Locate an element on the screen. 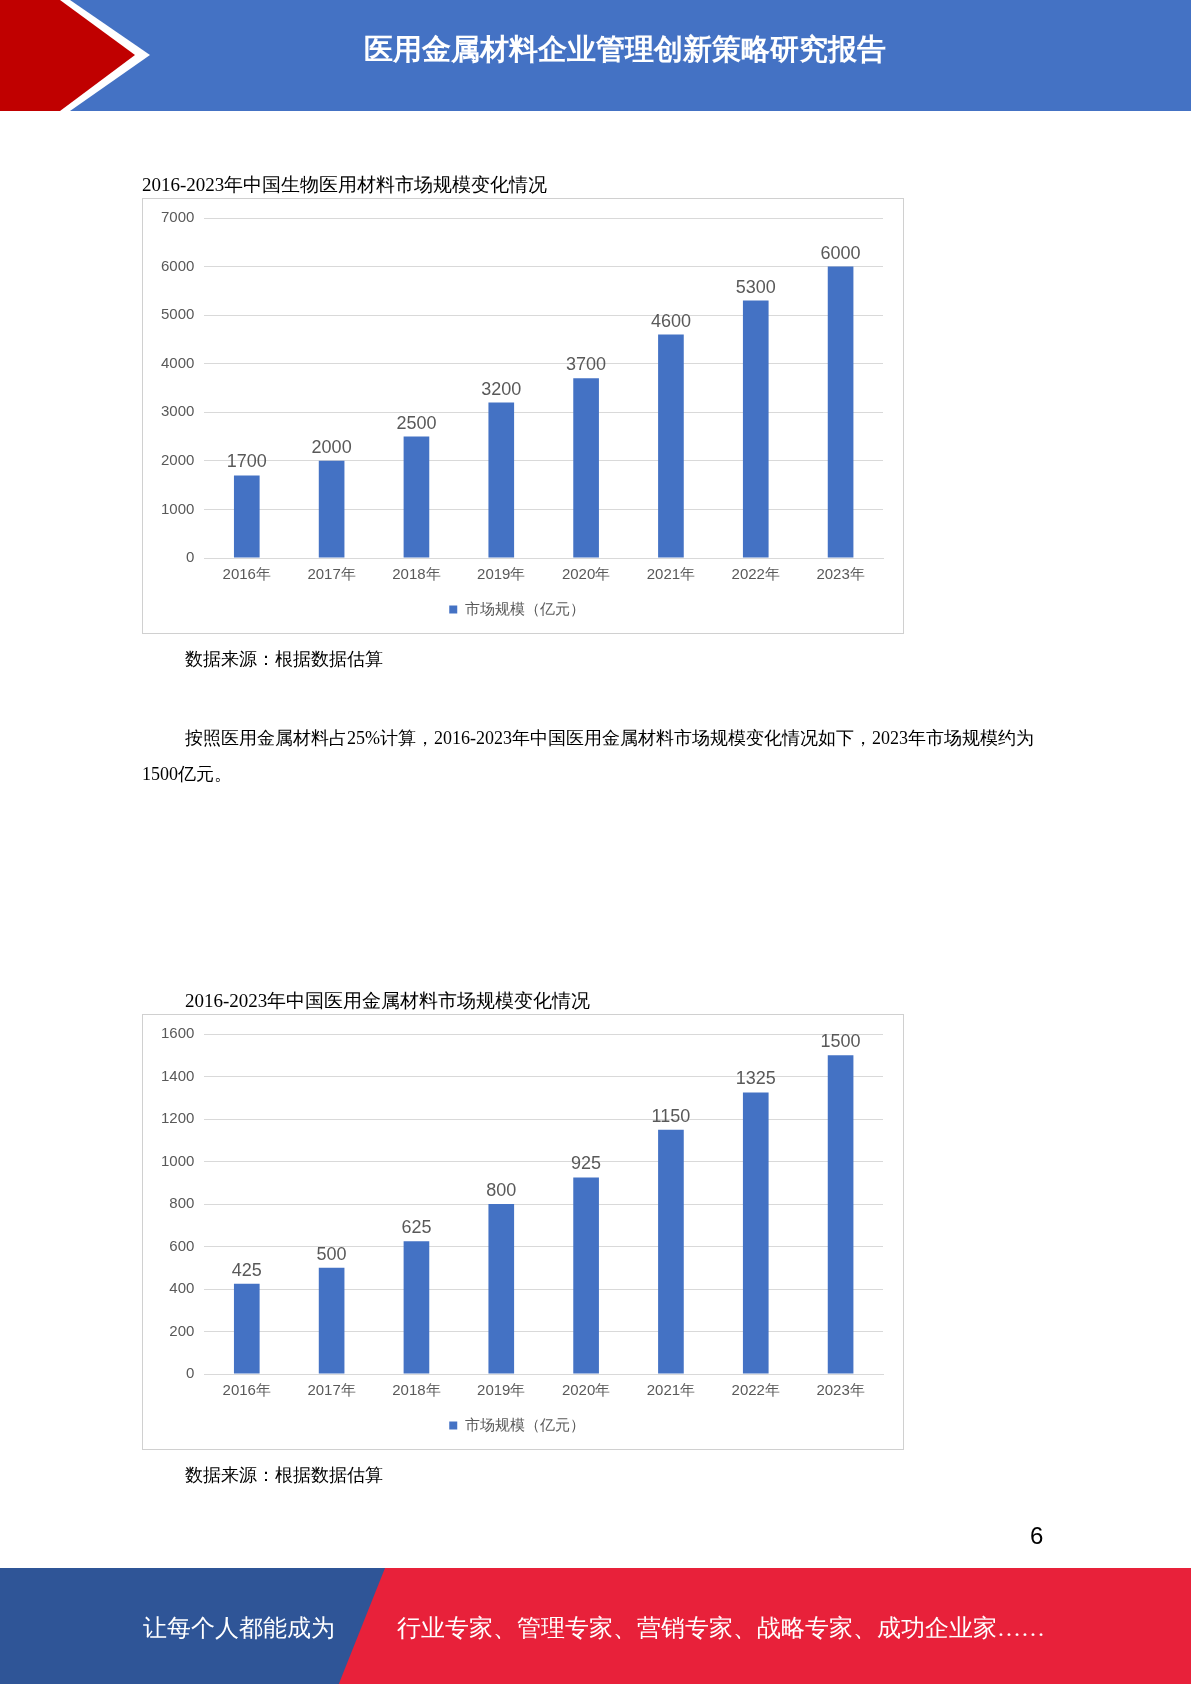  text: 按照医用金属材料占25%计算，2016-2023年中国医用金属材料市场规模变化情况如下，2023年市场规模约为1500亿元。 is located at coordinates (588, 756).